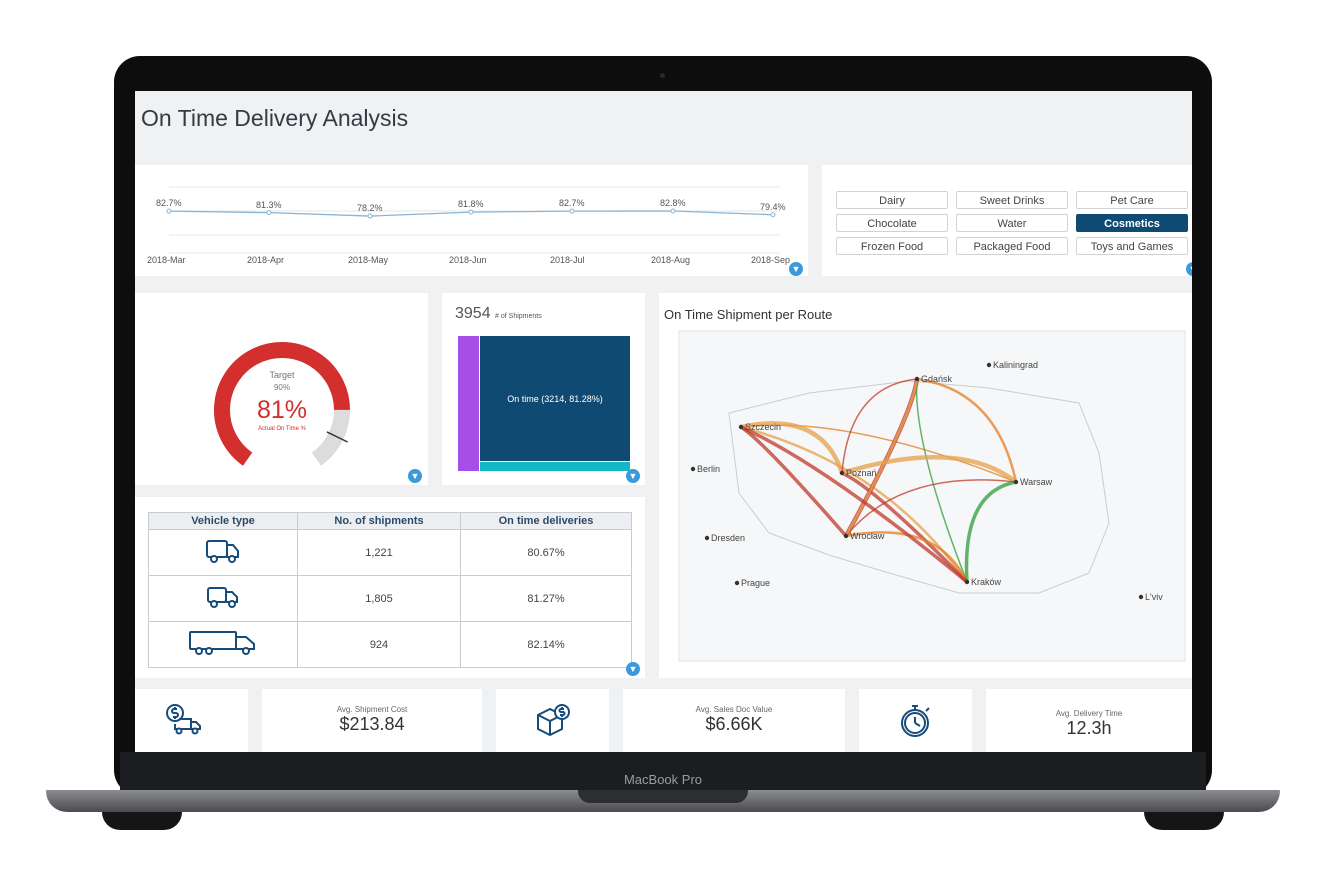 The height and width of the screenshot is (888, 1326). Describe the element at coordinates (663, 771) in the screenshot. I see `laptop-chin: MacBook Pro` at that location.